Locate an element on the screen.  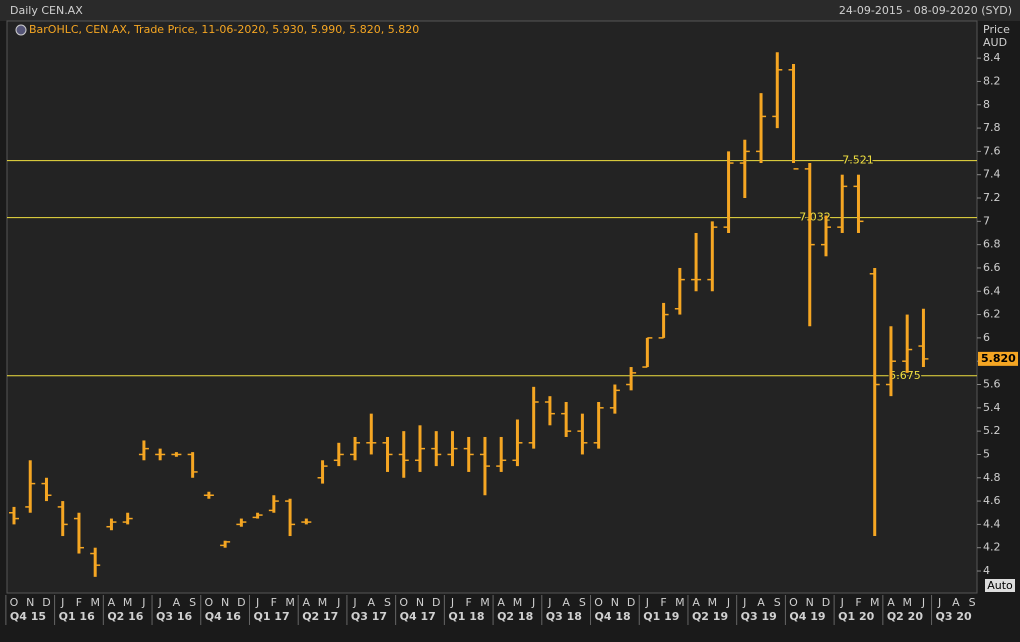
quarter-label: Q4 19 is located at coordinates (807, 616).